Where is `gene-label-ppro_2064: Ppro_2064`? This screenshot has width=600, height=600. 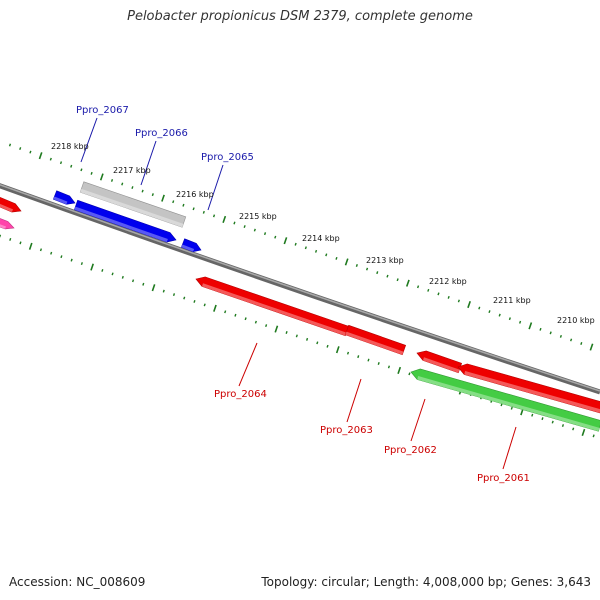
gene-label-ppro_2064: Ppro_2064 is located at coordinates (240, 394).